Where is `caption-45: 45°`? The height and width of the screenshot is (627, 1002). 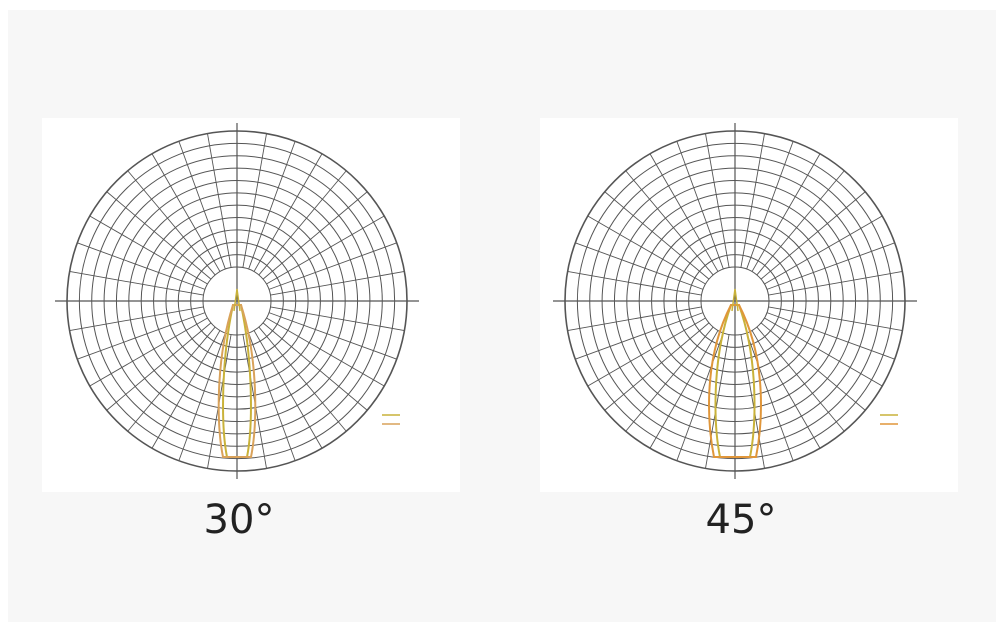
caption-45: 45° is located at coordinates (741, 520).